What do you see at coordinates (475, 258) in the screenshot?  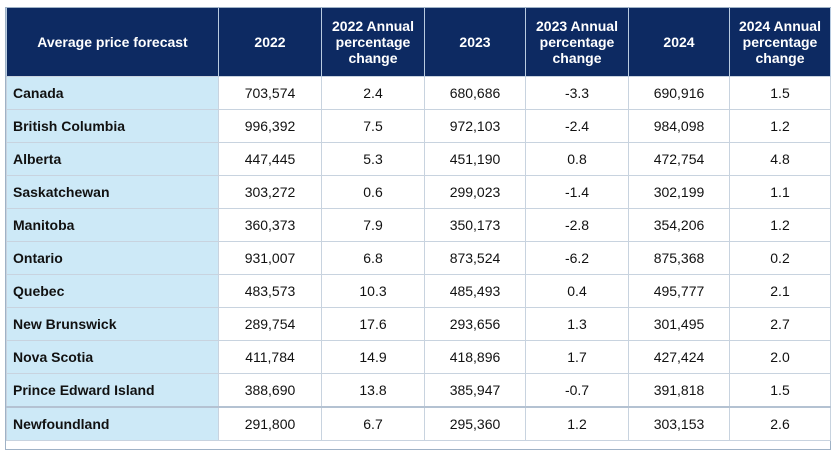 I see `cell-price-2023: 873,524` at bounding box center [475, 258].